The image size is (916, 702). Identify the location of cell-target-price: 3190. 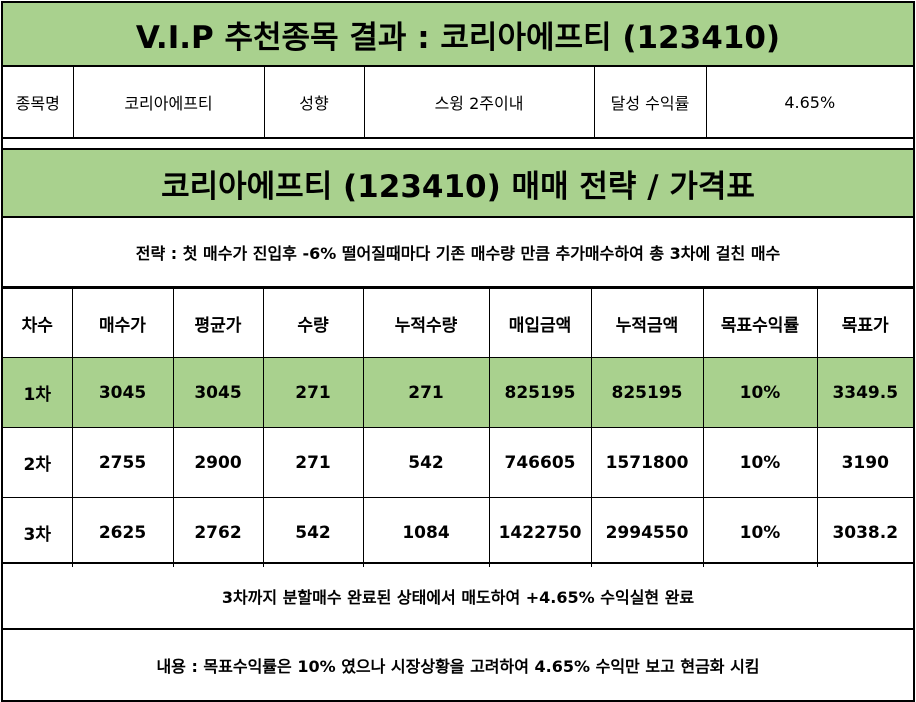
(864, 462).